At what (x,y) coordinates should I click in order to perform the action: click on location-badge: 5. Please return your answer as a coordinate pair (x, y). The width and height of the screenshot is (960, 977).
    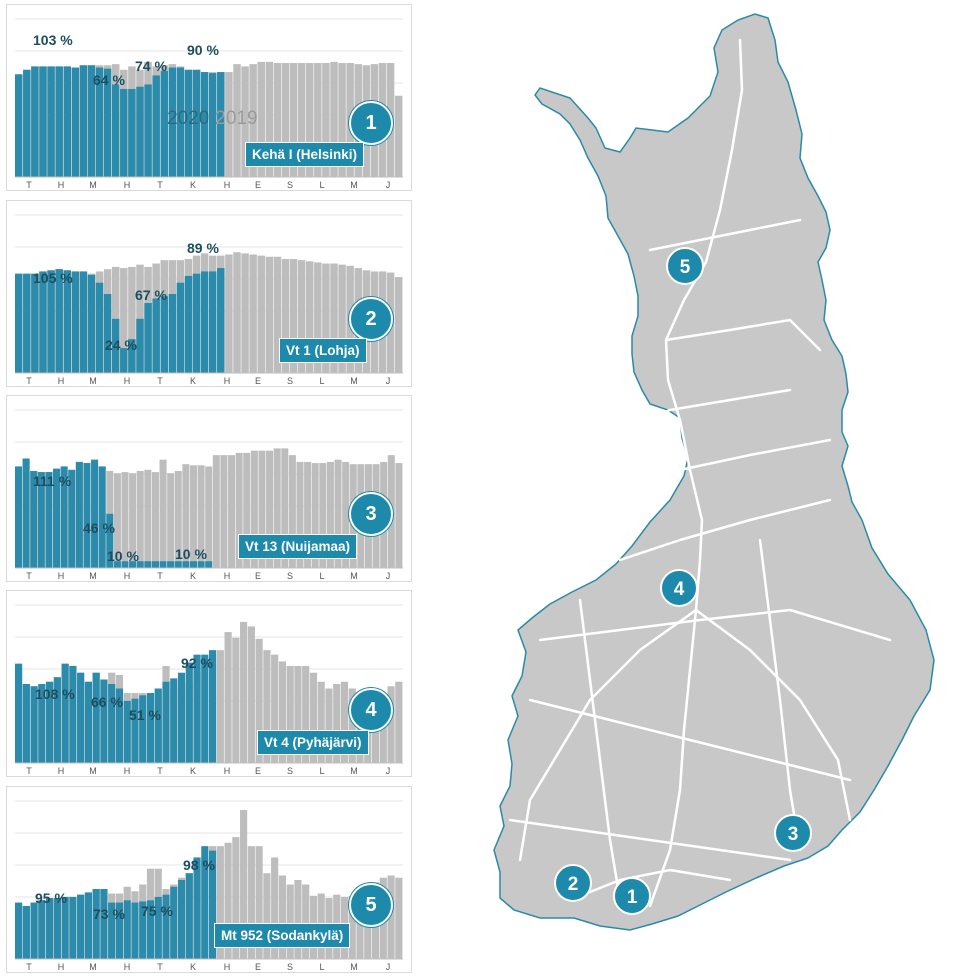
    Looking at the image, I should click on (371, 905).